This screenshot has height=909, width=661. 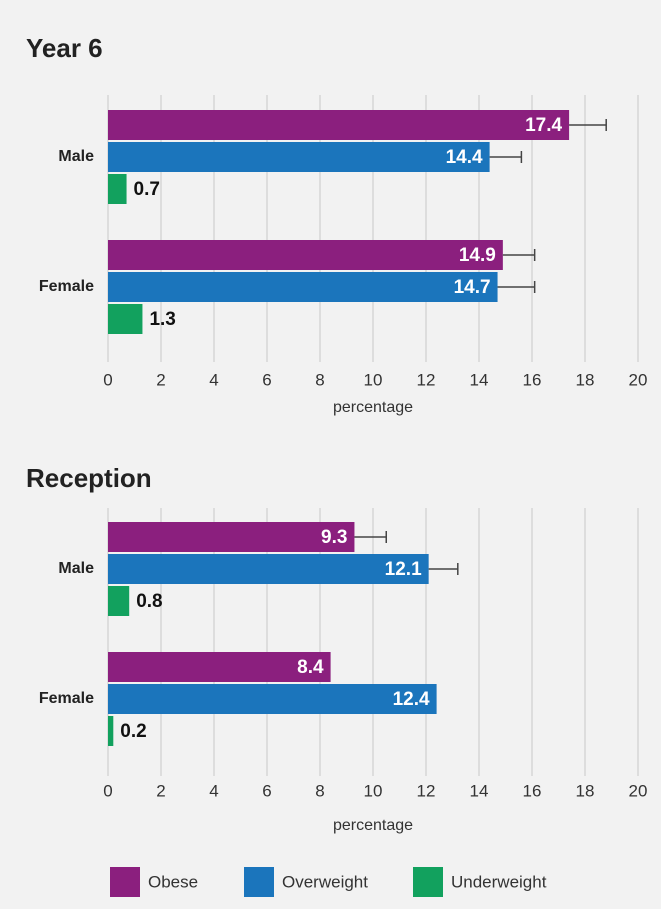 I want to click on value-label: 12.1, so click(x=403, y=569).